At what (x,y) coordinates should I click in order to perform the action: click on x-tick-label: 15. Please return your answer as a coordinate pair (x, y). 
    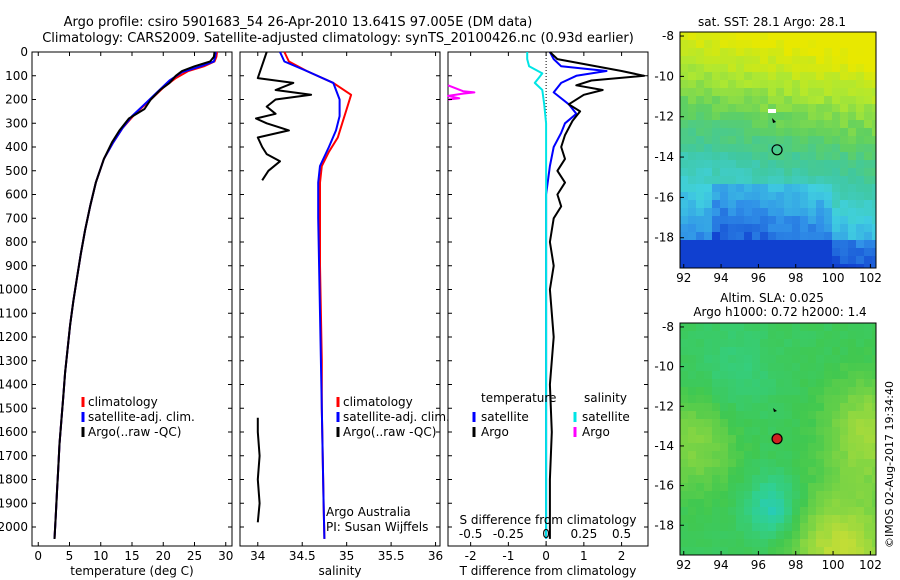
    Looking at the image, I should click on (131, 556).